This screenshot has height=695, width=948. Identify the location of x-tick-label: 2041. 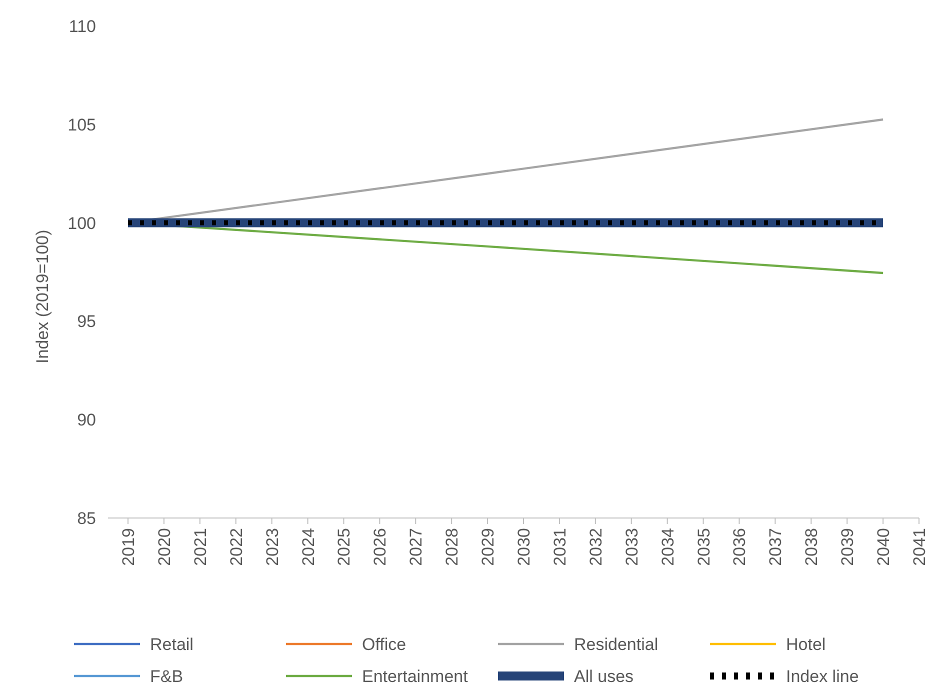
(919, 547).